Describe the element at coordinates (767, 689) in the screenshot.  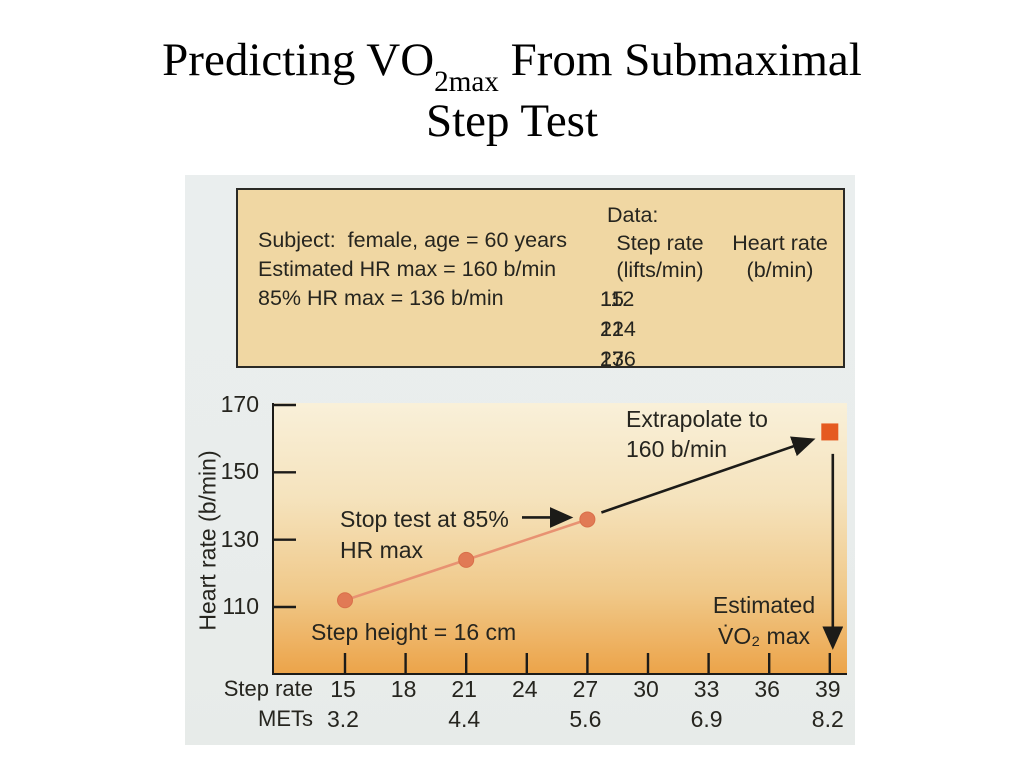
I see `x-tick-label: 36` at that location.